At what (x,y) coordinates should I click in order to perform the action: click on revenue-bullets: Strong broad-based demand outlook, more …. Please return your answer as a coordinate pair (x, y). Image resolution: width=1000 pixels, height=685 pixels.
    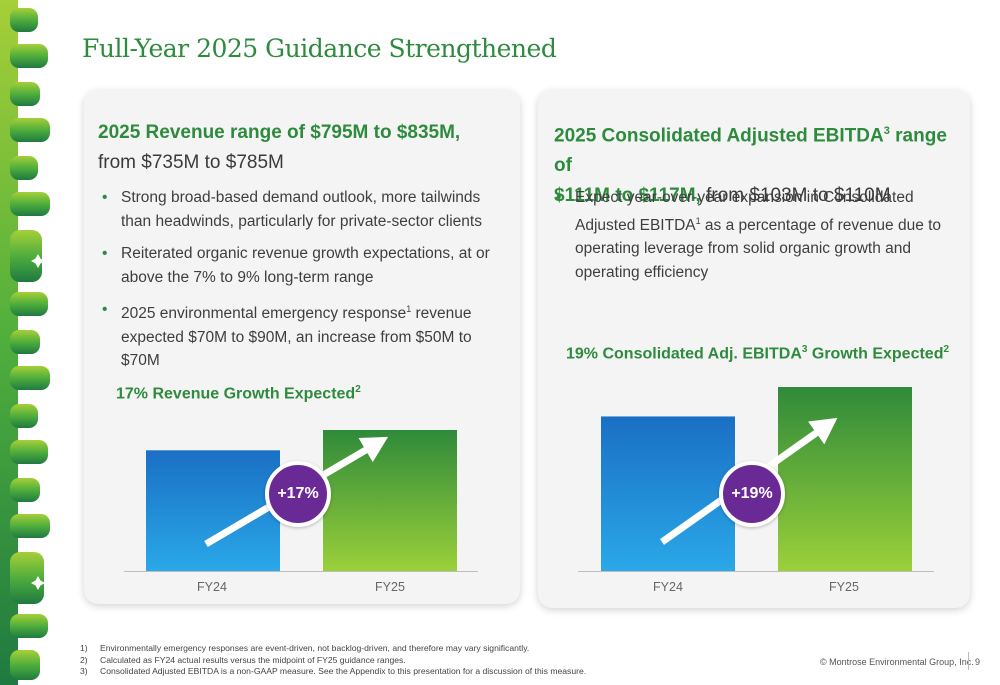
    Looking at the image, I should click on (305, 279).